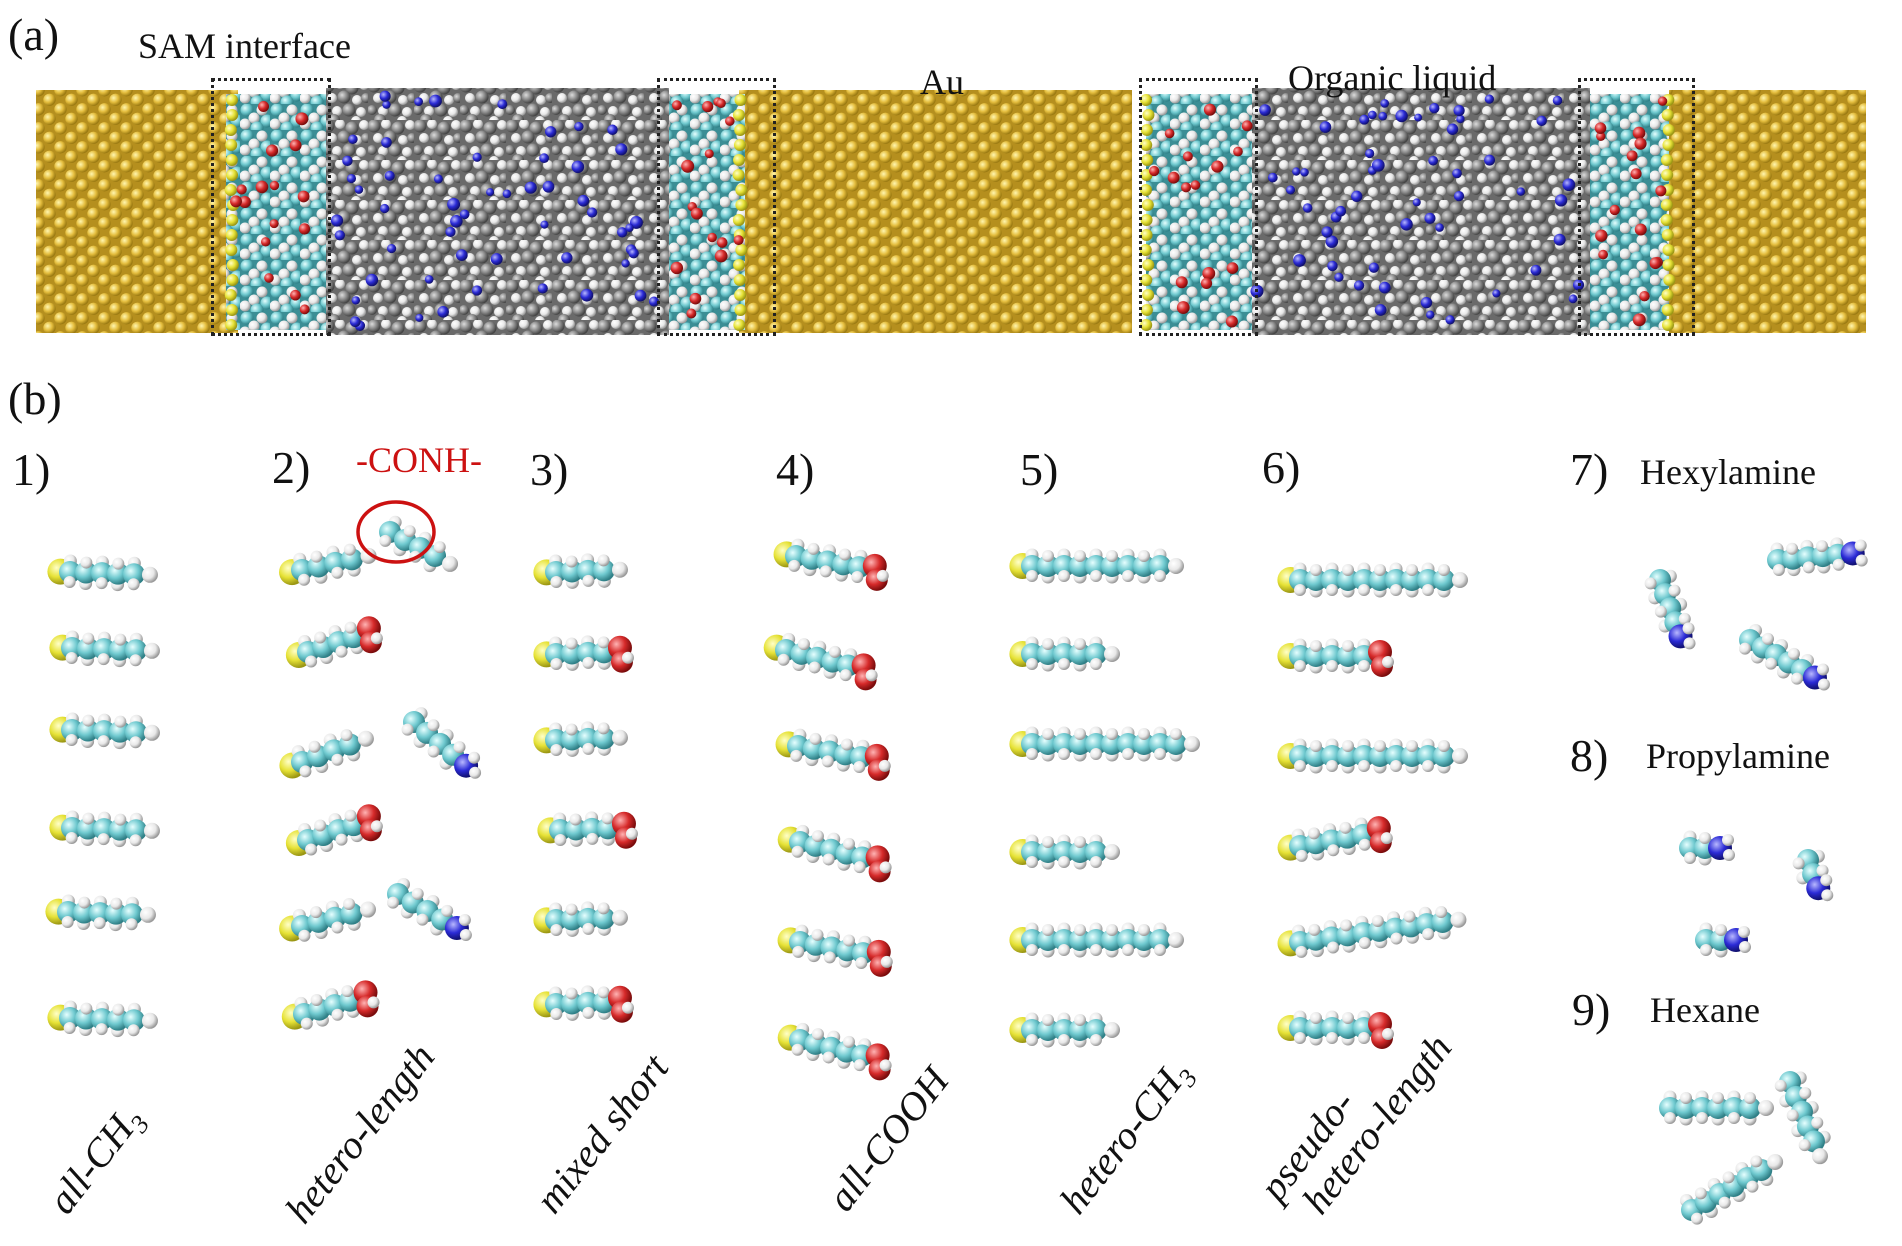 The image size is (1902, 1246). I want to click on organic-liquid-label: Organic liquid, so click(1392, 78).